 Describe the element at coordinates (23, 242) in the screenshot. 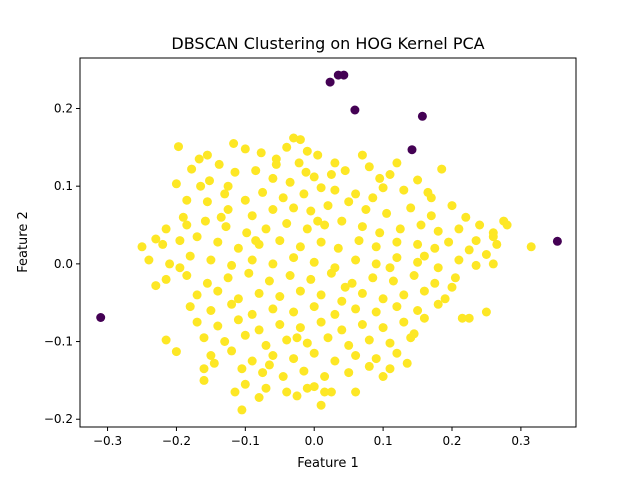

I see `y-axis-label: Feature 2` at that location.